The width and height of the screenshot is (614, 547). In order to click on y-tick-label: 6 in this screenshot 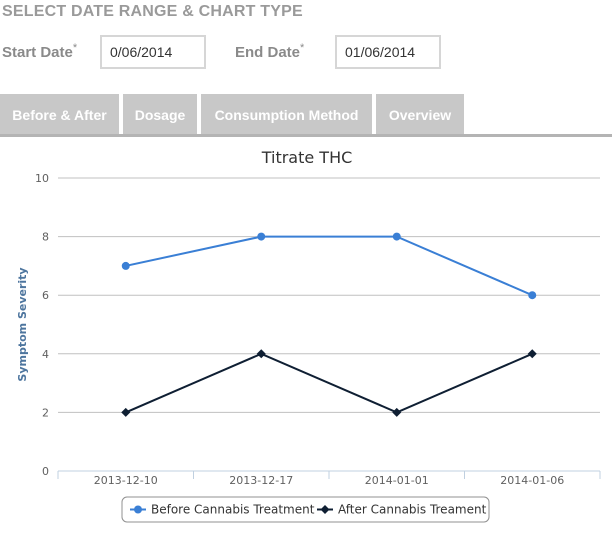, I will do `click(45, 295)`.